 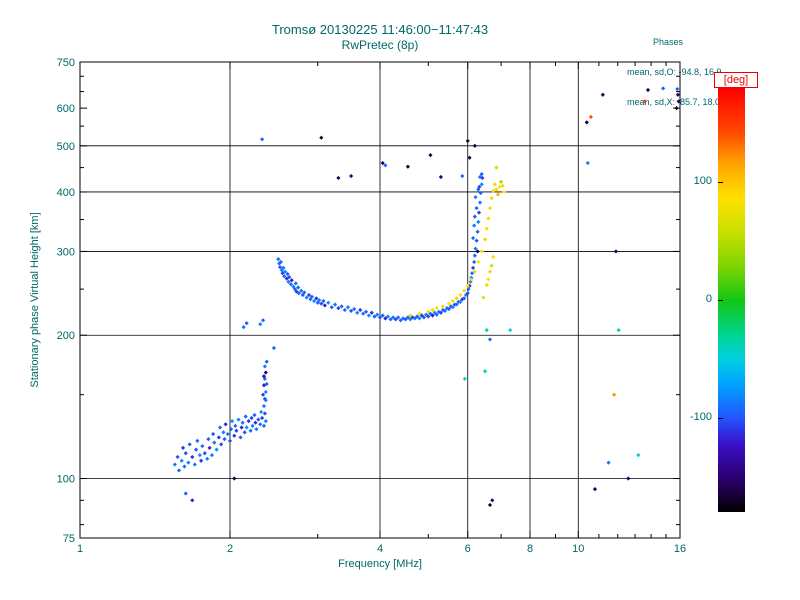 I want to click on phase-stats-header: Phases, so click(x=668, y=42).